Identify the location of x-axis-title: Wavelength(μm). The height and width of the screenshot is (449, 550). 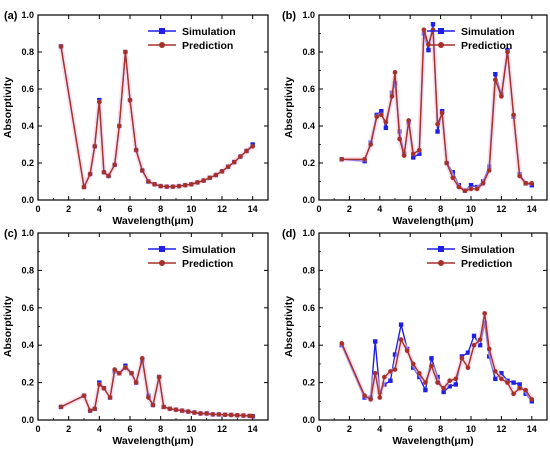
(152, 221).